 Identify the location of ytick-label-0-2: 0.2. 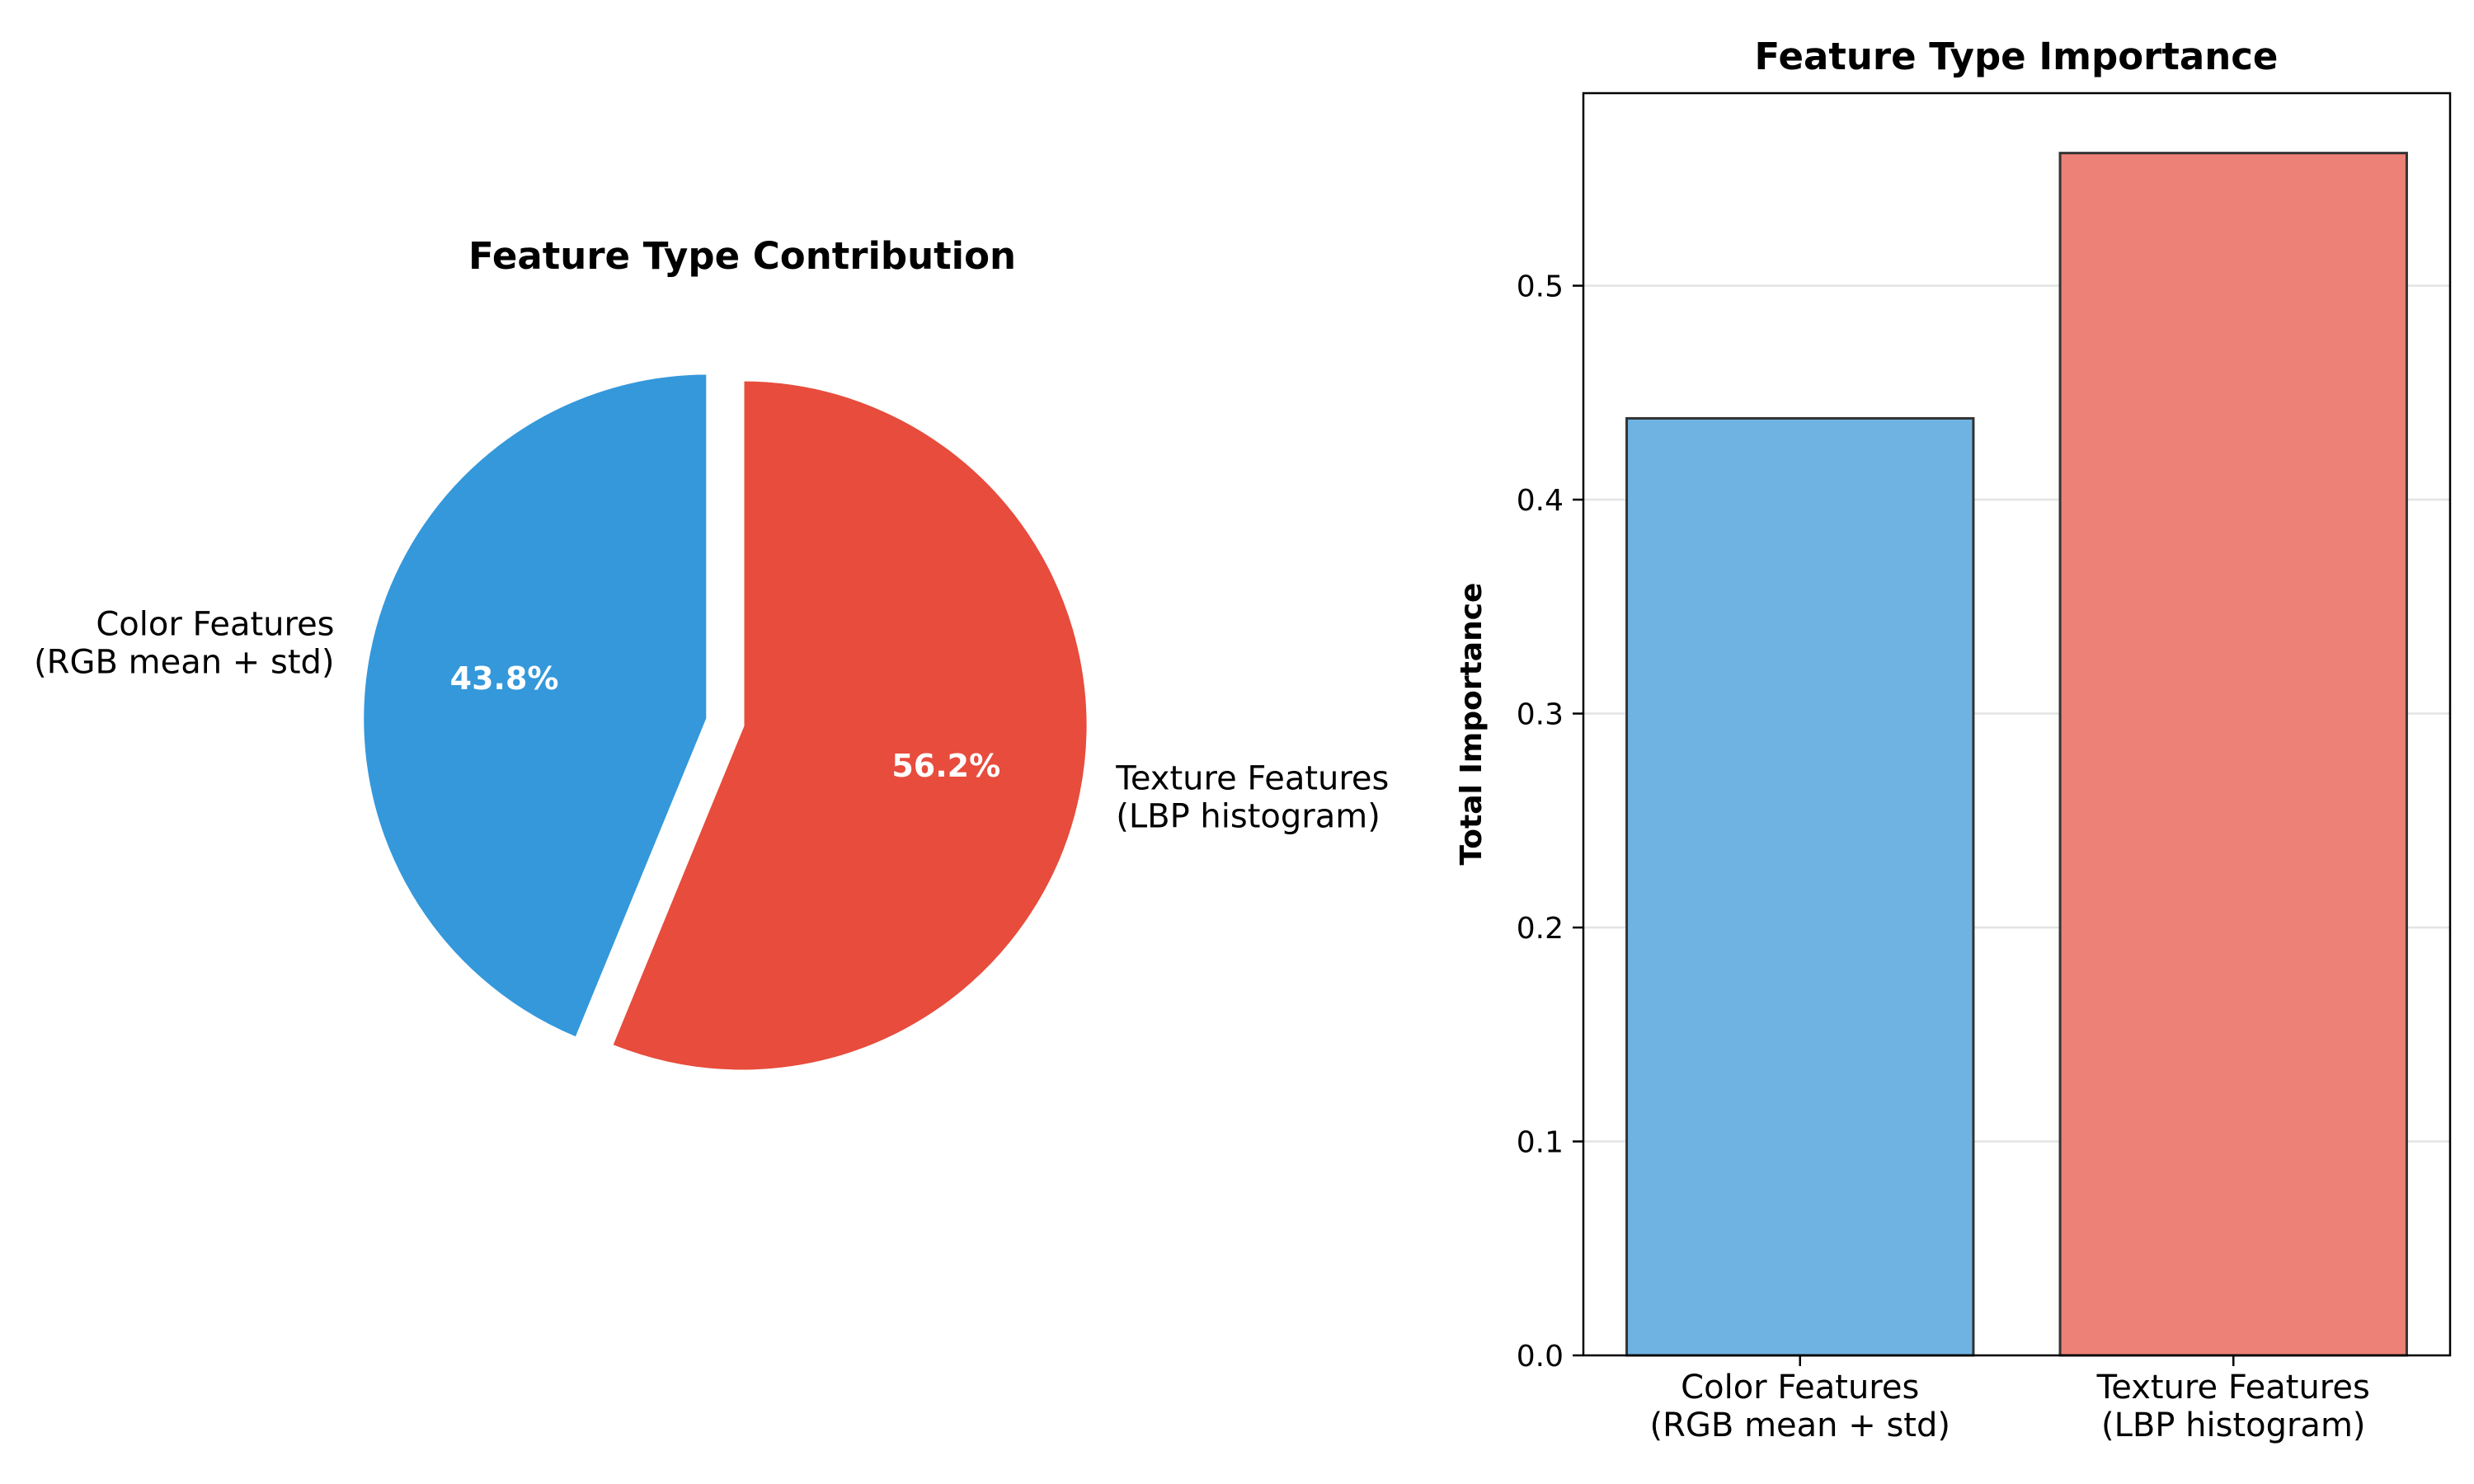
(1540, 929).